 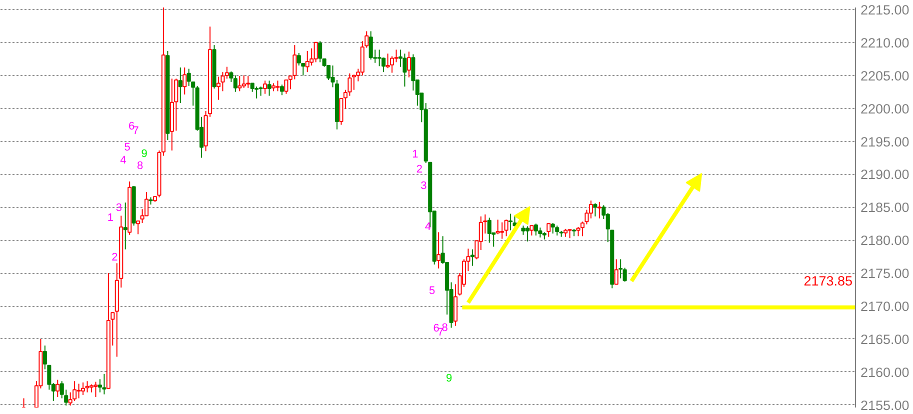 What do you see at coordinates (885, 108) in the screenshot?
I see `y-tick-label: 2200.00` at bounding box center [885, 108].